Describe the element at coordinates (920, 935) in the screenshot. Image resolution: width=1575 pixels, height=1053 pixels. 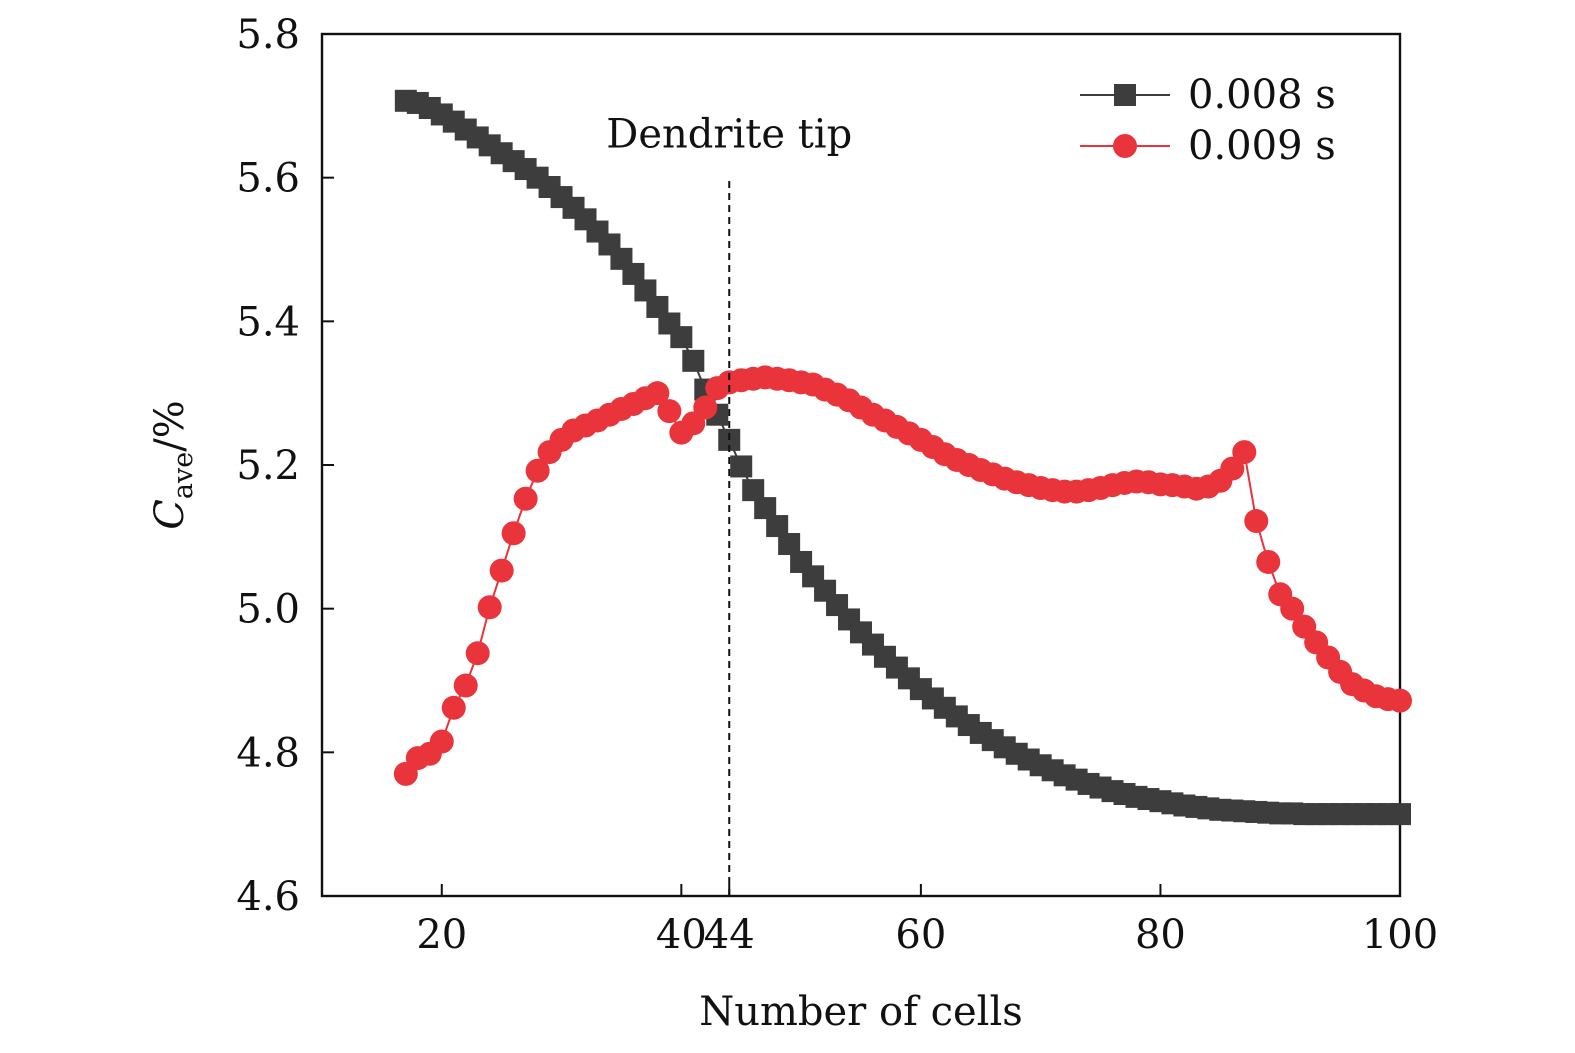
I see `x-tick-label: 60` at that location.